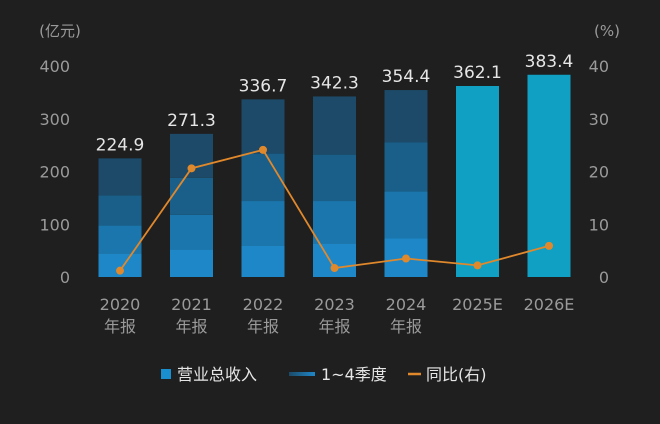 The height and width of the screenshot is (424, 660). I want to click on legend-marker-quarters, so click(302, 374).